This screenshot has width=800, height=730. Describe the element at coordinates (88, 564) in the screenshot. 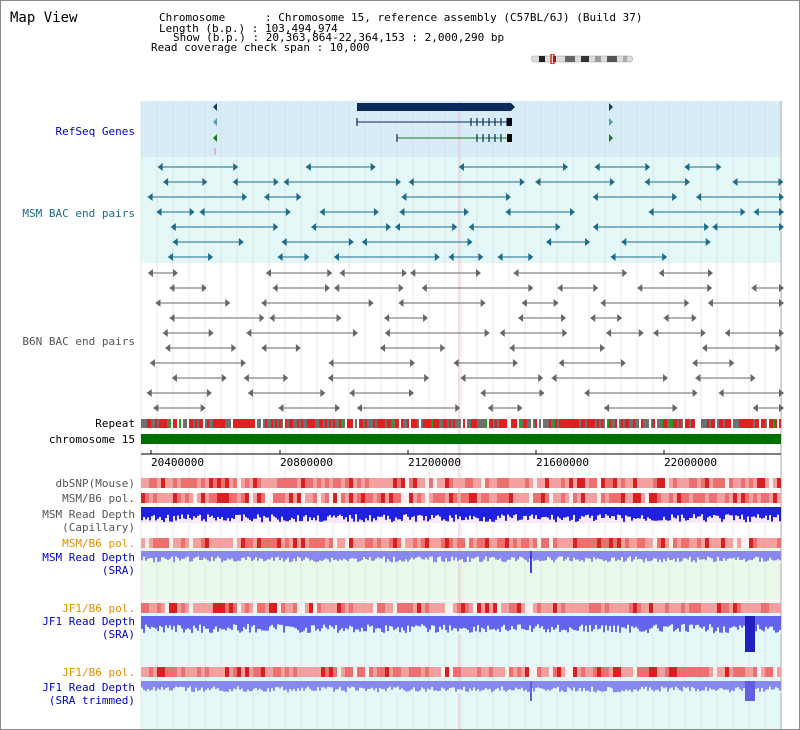

I see `label-msm-read-depth-sra: MSM Read Depth (SRA)` at that location.